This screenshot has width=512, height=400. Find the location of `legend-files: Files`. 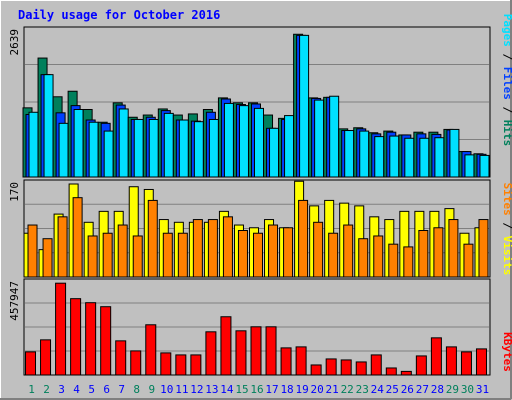

legend-files: Files is located at coordinates (506, 83).